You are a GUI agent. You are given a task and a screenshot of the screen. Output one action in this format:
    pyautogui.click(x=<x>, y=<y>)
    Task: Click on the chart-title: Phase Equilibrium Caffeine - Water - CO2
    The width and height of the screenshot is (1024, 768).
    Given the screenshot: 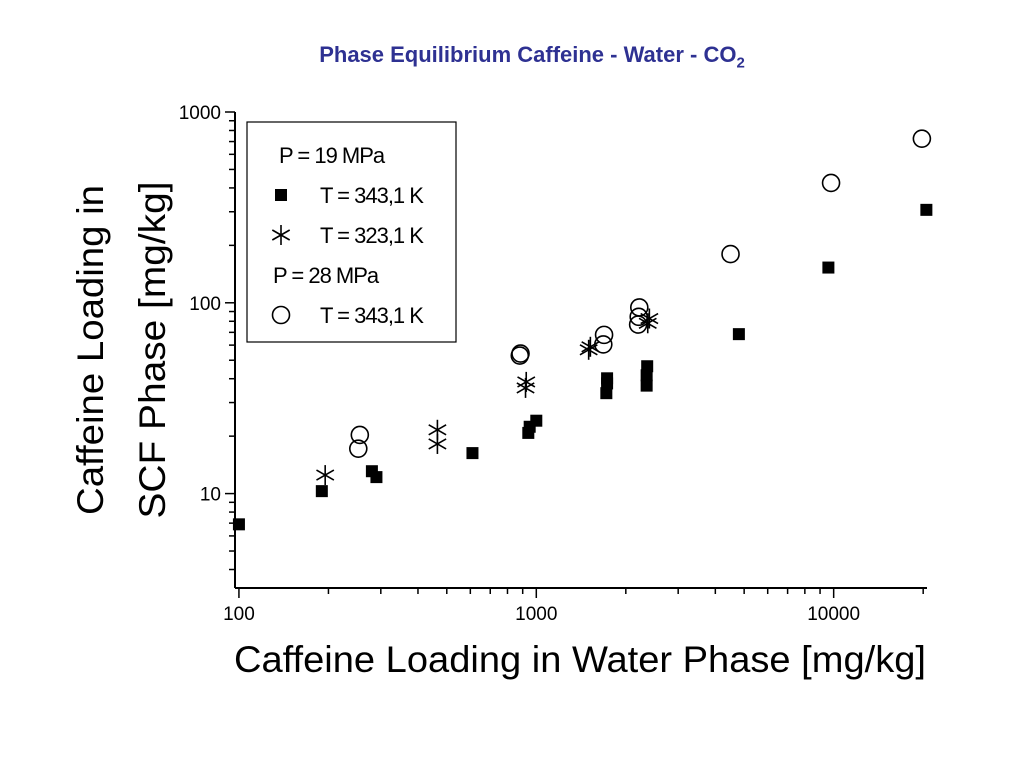 What is the action you would take?
    pyautogui.click(x=512, y=56)
    